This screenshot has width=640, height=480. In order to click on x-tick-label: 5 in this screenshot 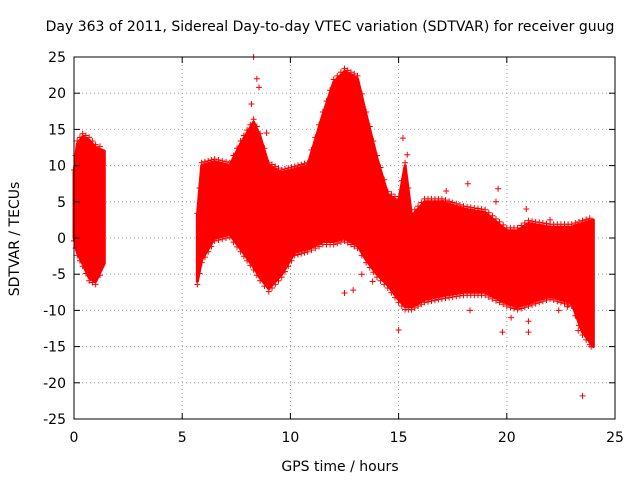, I will do `click(182, 438)`.